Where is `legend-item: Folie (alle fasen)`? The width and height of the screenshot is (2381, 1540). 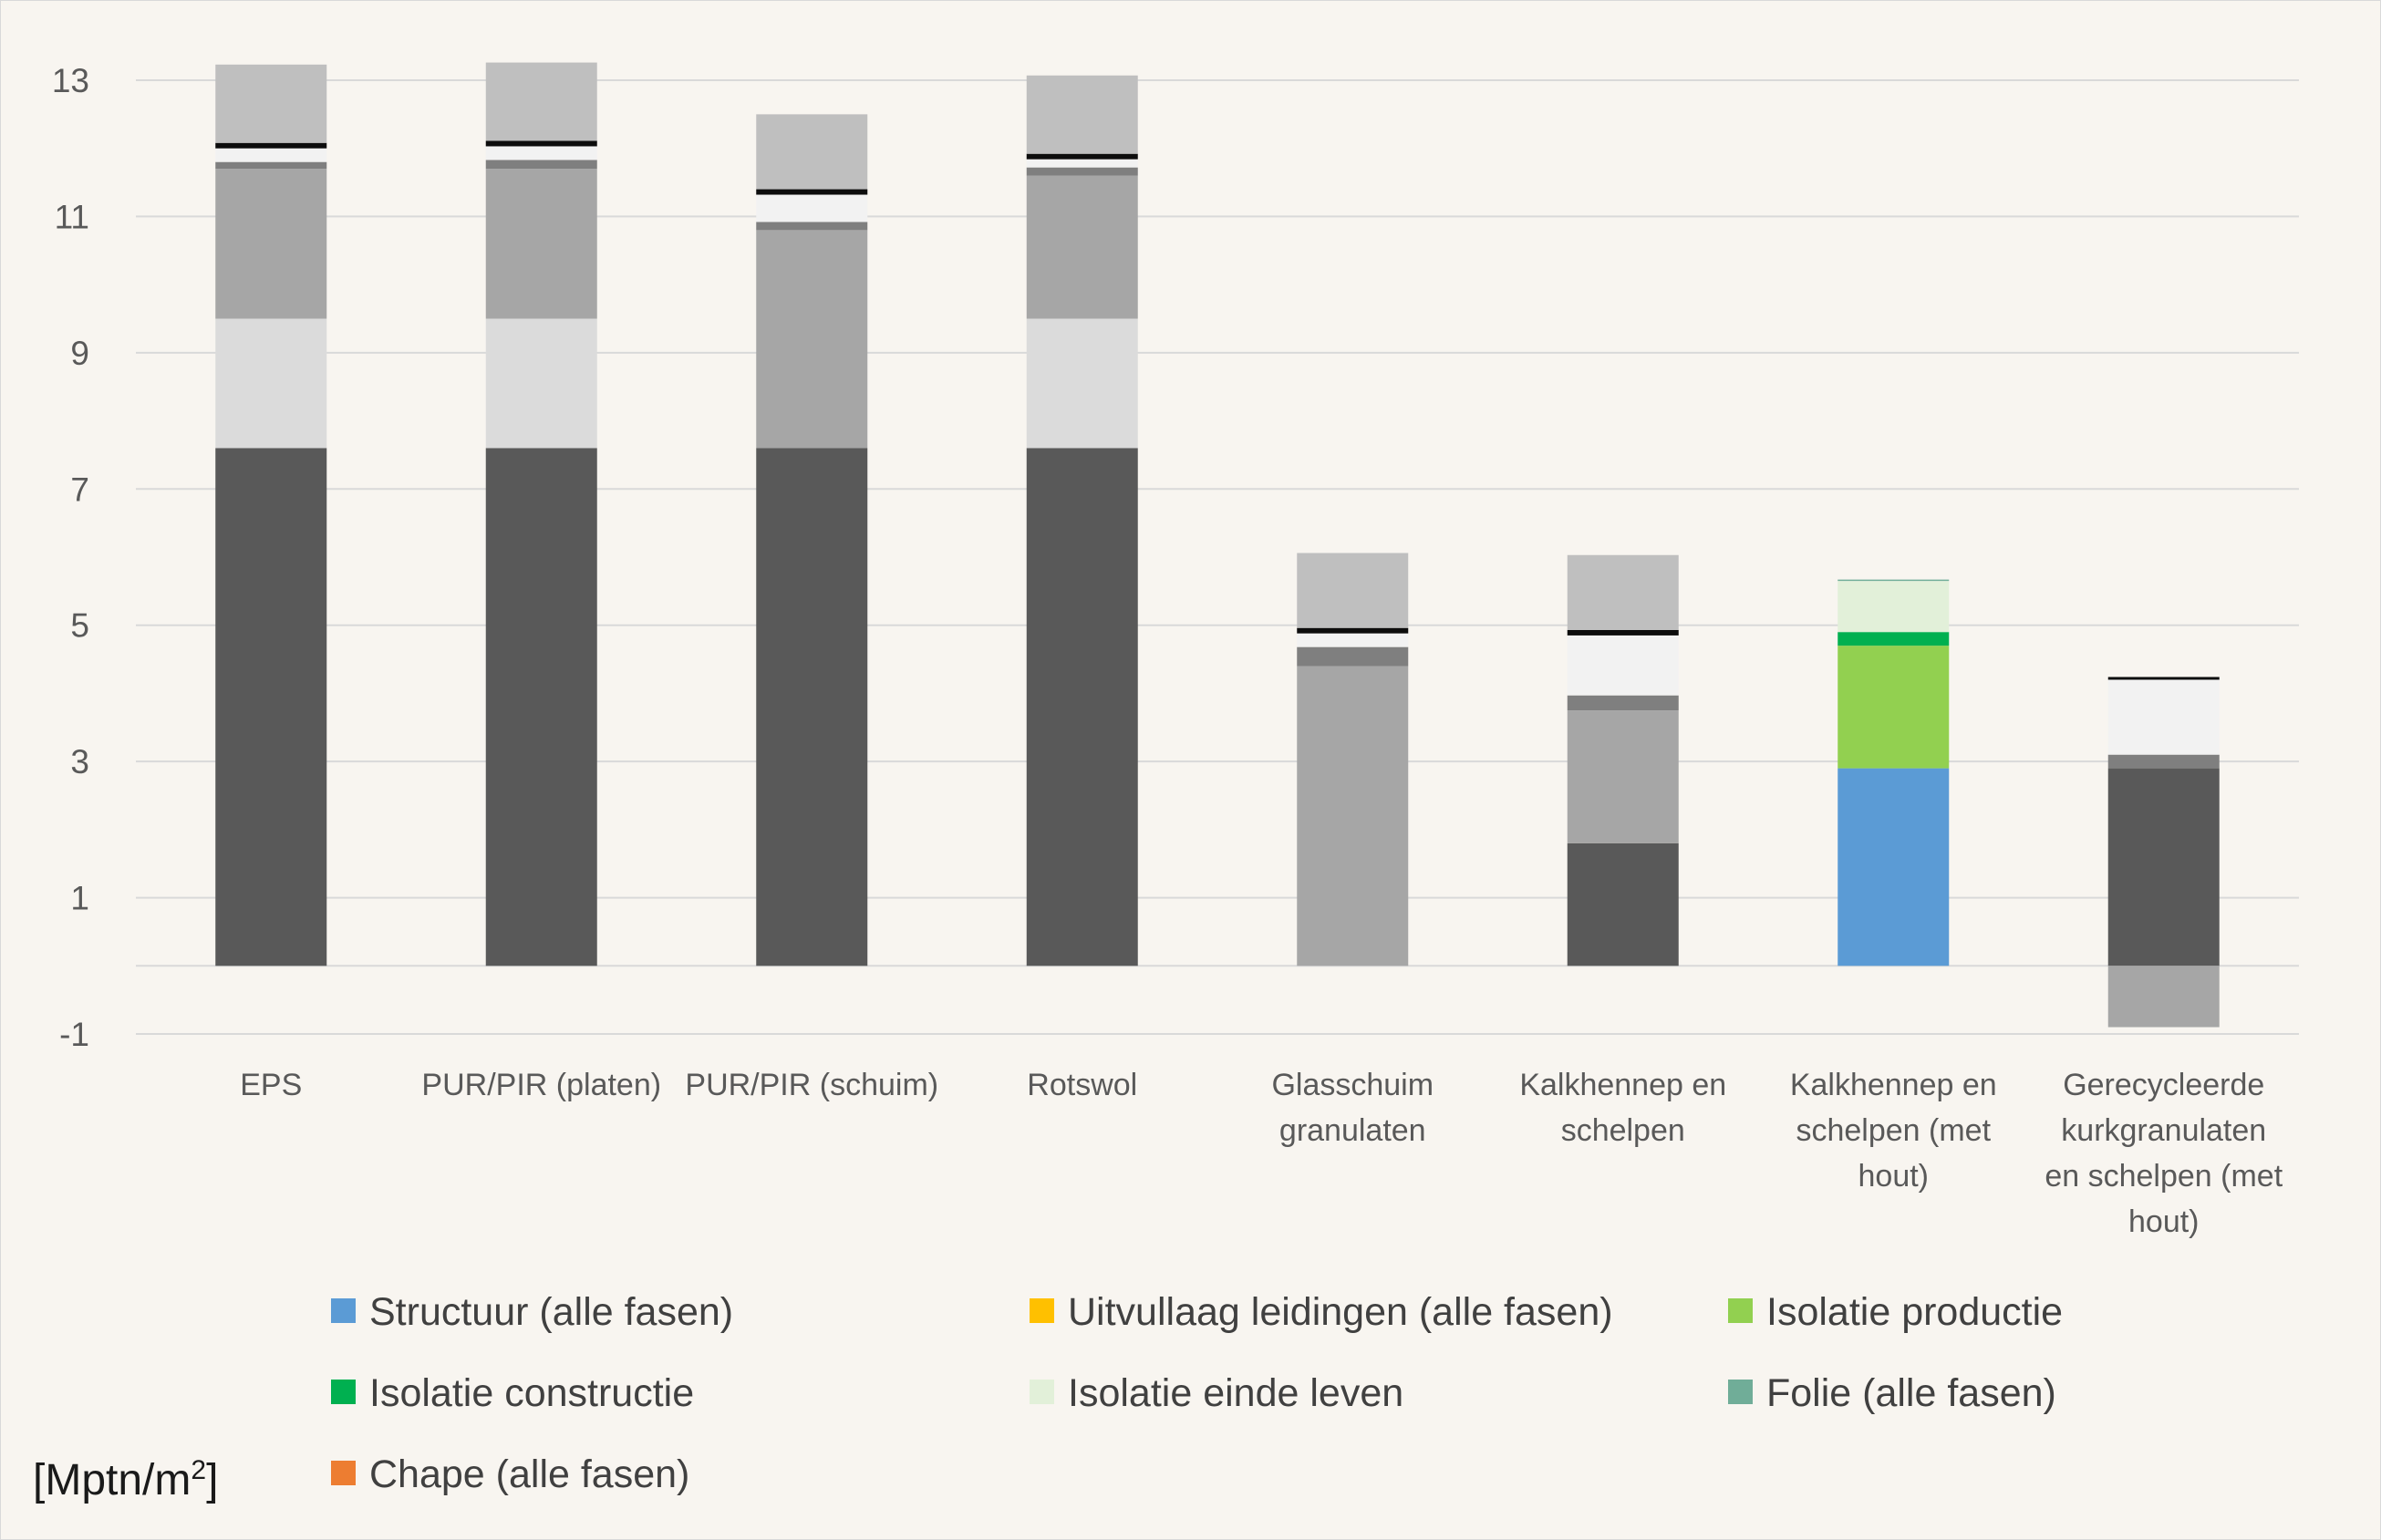 legend-item: Folie (alle fasen) is located at coordinates (1892, 1393).